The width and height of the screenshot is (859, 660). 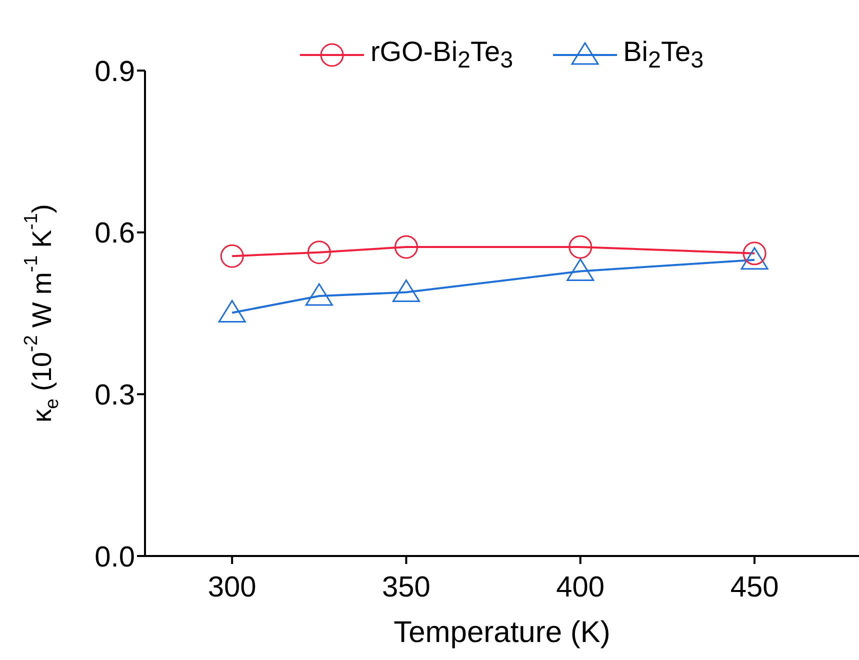 What do you see at coordinates (114, 72) in the screenshot?
I see `y-tick-label: 0.9` at bounding box center [114, 72].